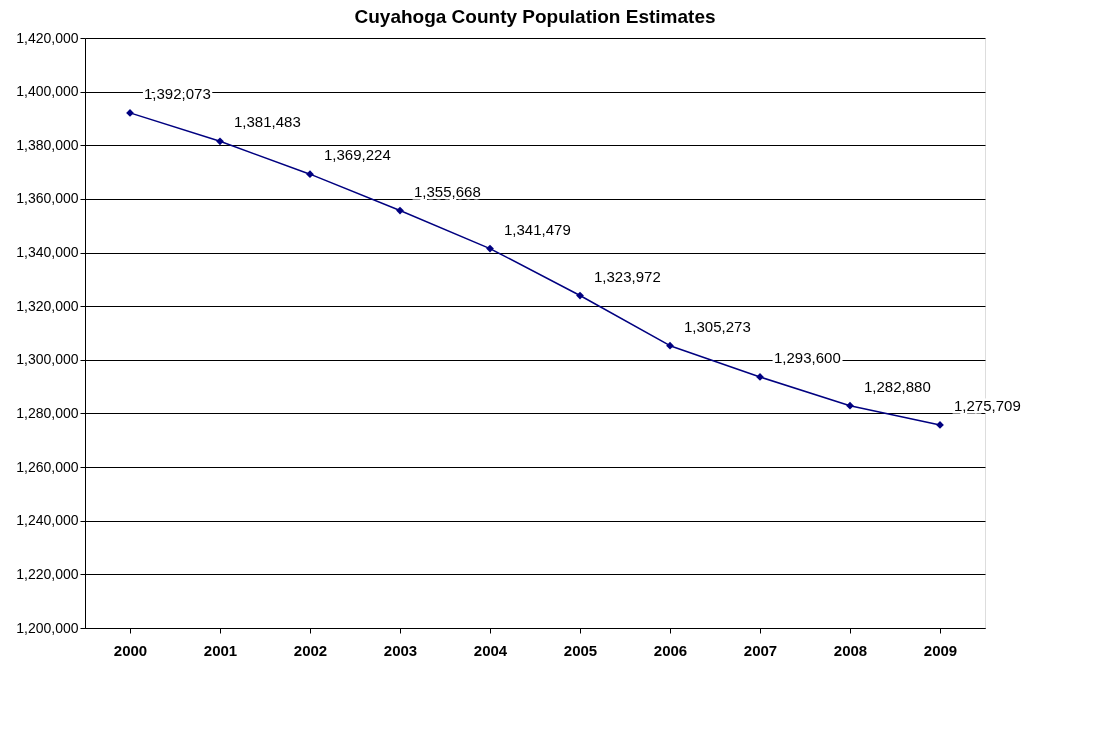 The width and height of the screenshot is (1106, 731). I want to click on x-tick-label: 2001, so click(220, 650).